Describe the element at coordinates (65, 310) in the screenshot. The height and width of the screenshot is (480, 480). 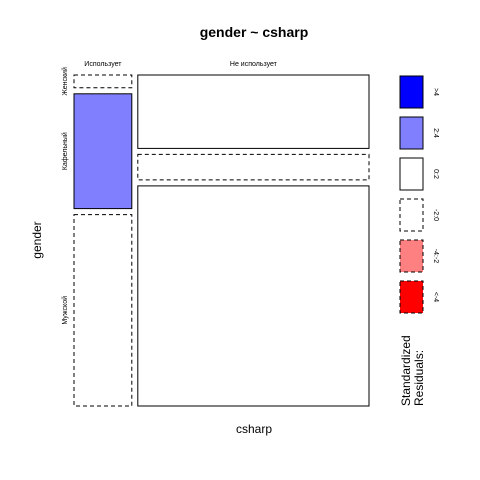
I see `row-label: Мужской` at that location.